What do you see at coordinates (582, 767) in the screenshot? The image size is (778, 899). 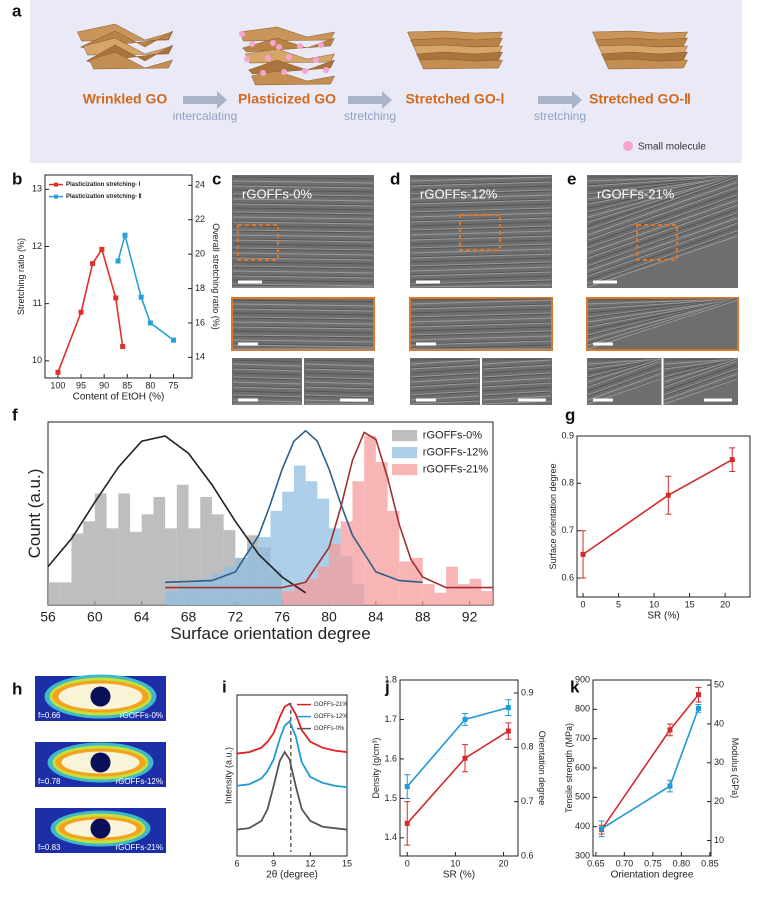 I see `y-tick-label: 600` at bounding box center [582, 767].